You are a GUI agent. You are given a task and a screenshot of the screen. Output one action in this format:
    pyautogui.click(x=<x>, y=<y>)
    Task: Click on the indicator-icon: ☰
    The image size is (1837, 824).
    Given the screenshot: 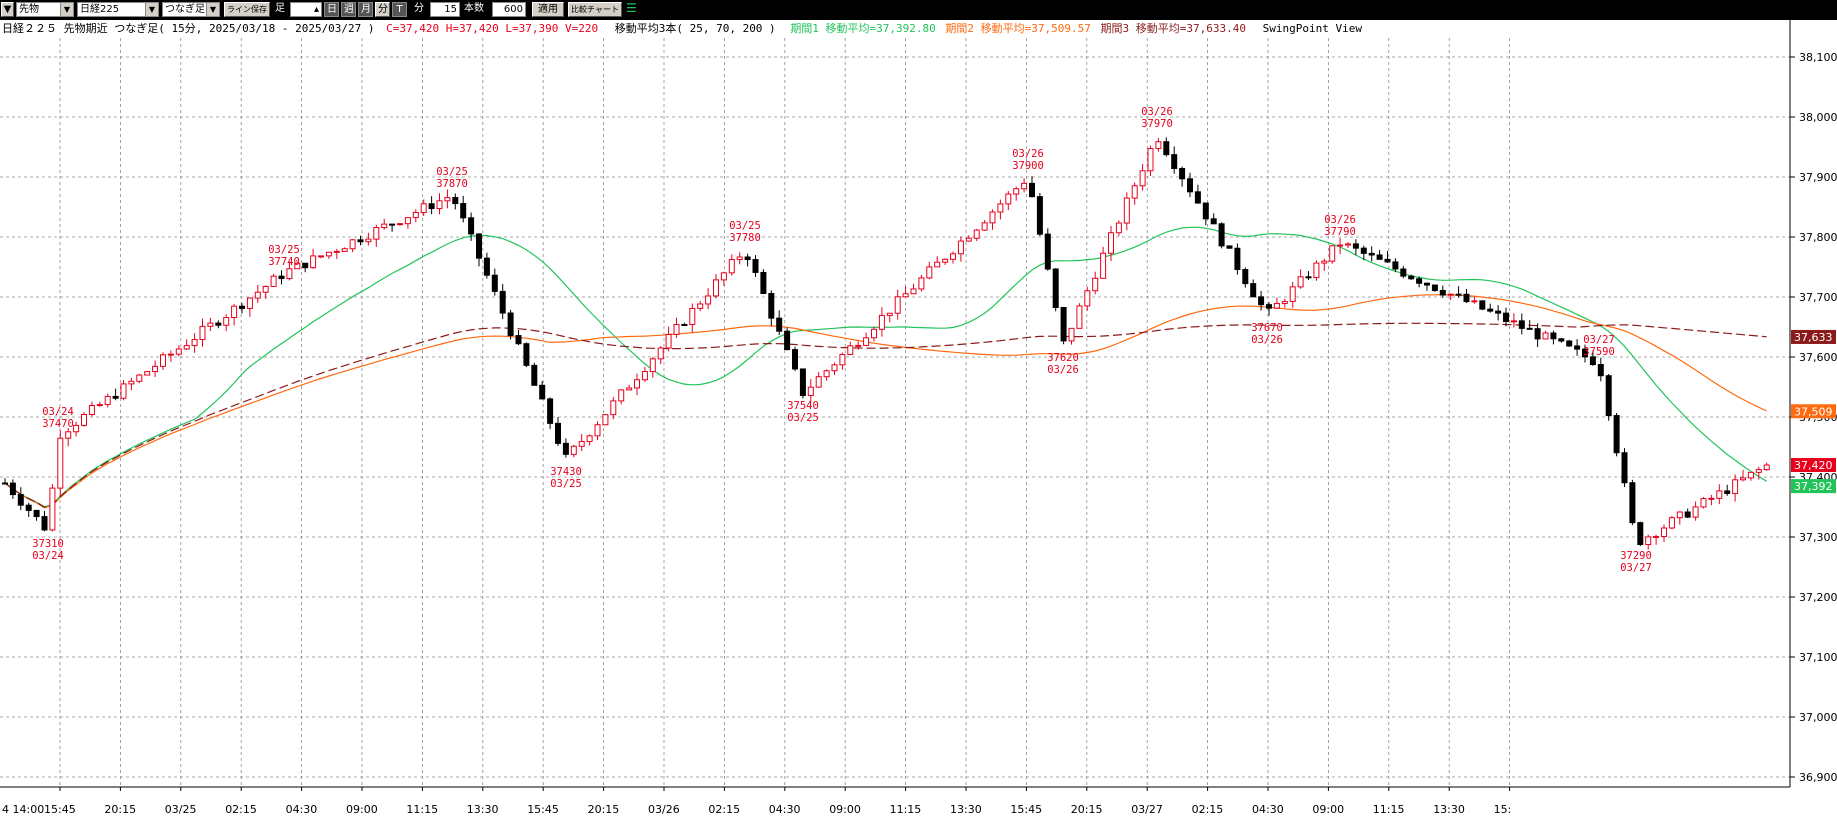 What is the action you would take?
    pyautogui.click(x=631, y=8)
    